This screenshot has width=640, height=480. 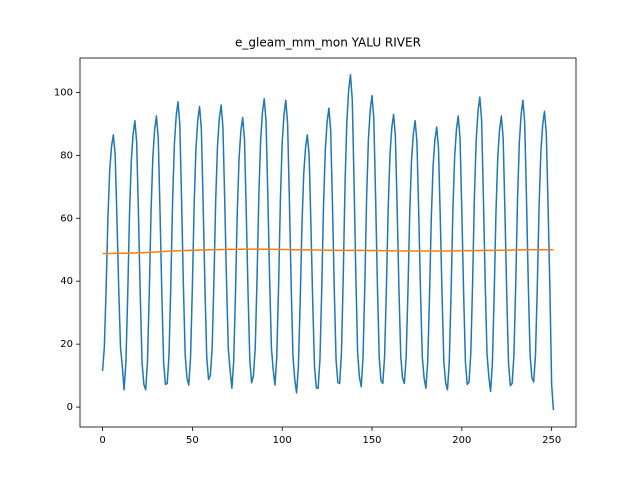 What do you see at coordinates (551, 440) in the screenshot?
I see `x-tick-label: 250` at bounding box center [551, 440].